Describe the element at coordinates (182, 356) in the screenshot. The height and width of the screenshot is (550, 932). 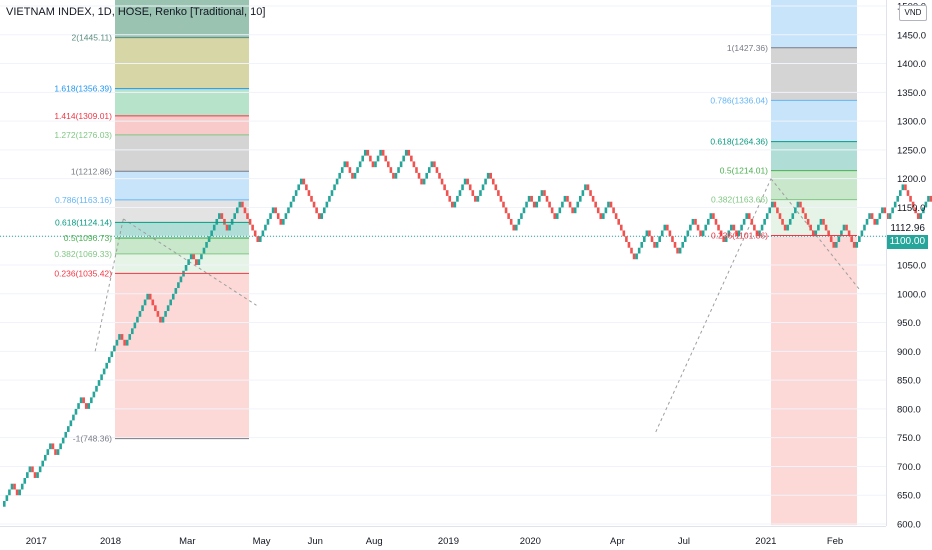
I see `fib-left-zone` at that location.